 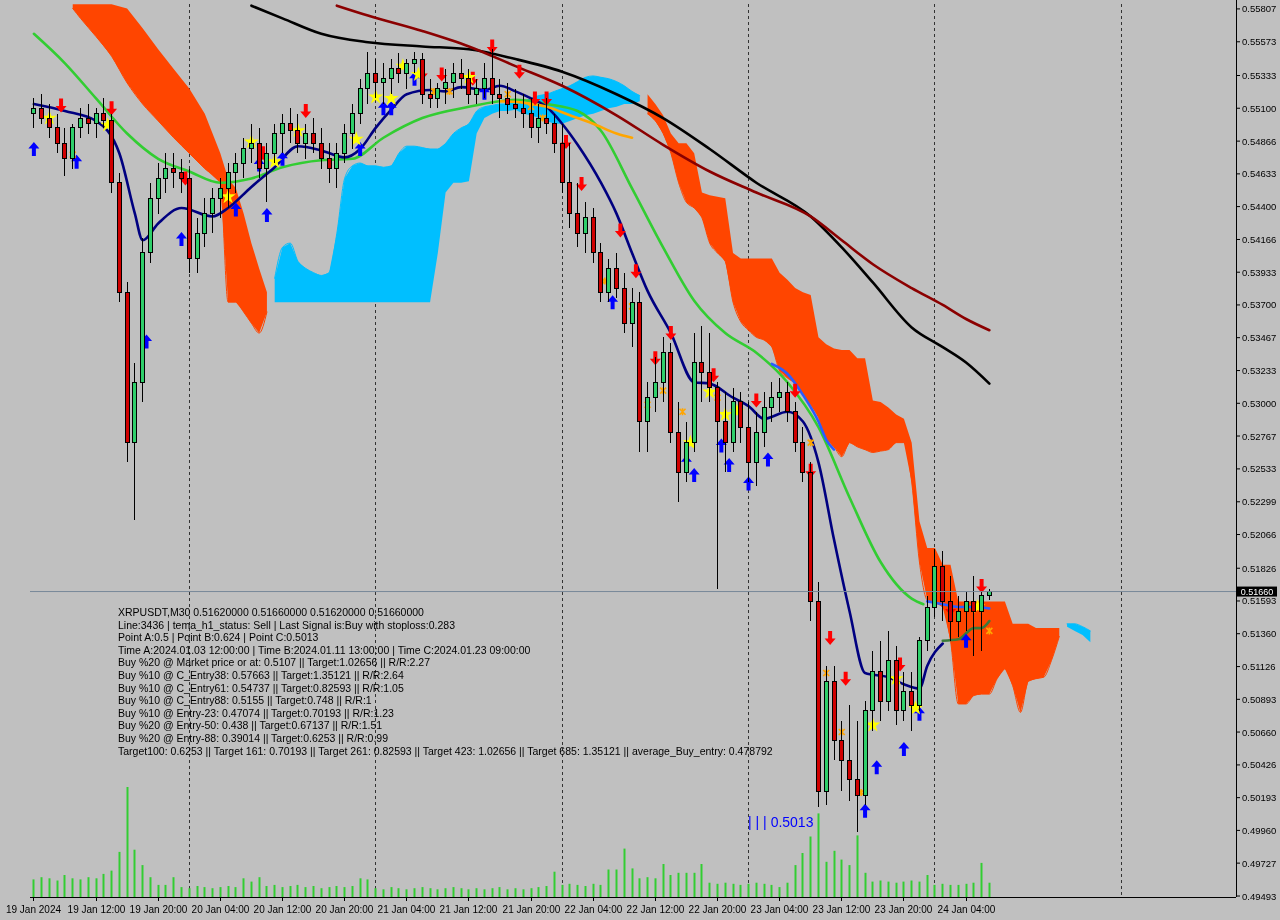 What do you see at coordinates (324, 649) in the screenshot?
I see `annotation: Time A:2024.01.03 12:00:00 | Time B:2024.01.11 13:00:00 | Time C:2024.01.23 09:00:00` at bounding box center [324, 649].